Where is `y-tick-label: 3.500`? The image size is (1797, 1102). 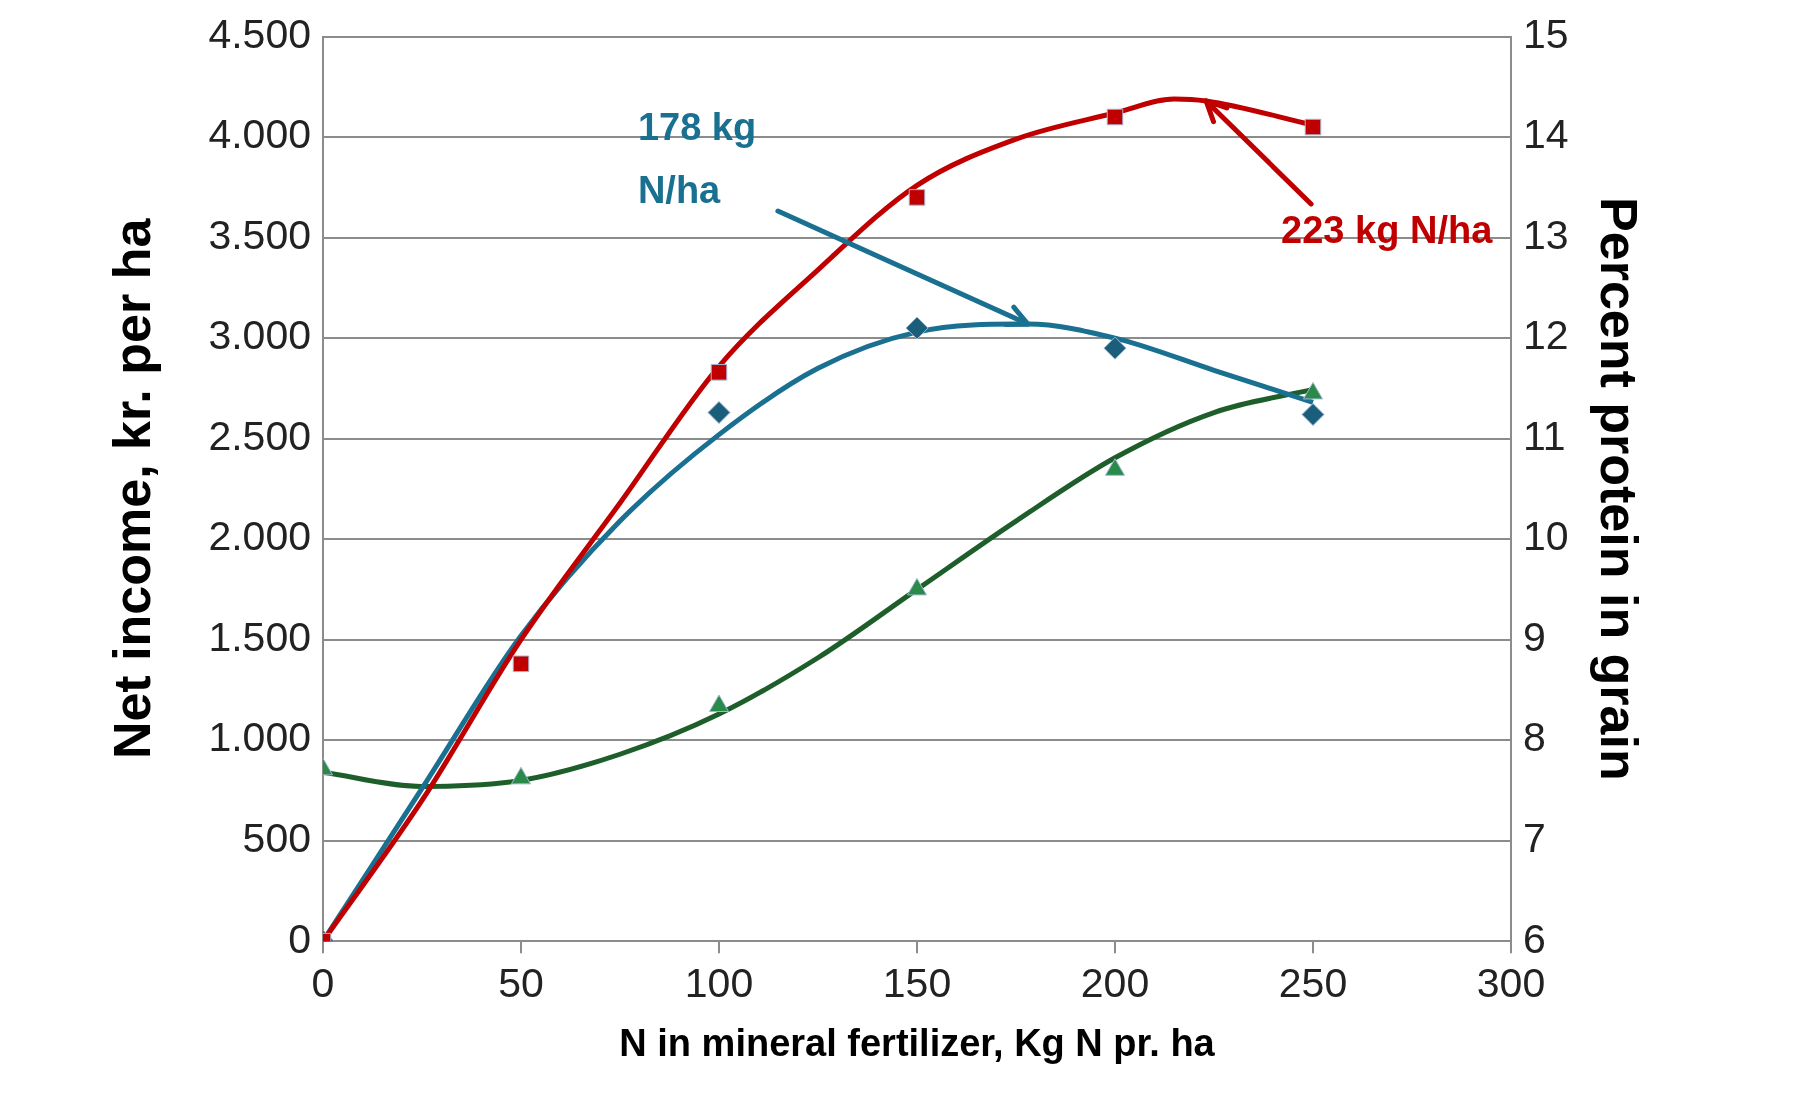 y-tick-label: 3.500 is located at coordinates (259, 234).